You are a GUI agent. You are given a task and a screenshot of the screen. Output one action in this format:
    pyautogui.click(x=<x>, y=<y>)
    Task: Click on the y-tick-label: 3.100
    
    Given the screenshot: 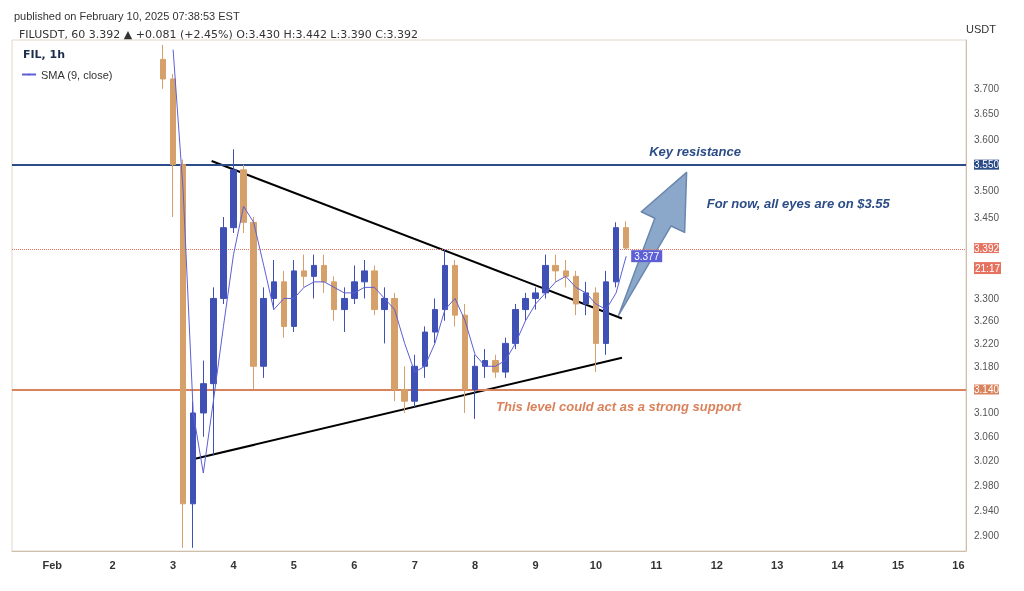 What is the action you would take?
    pyautogui.click(x=987, y=413)
    